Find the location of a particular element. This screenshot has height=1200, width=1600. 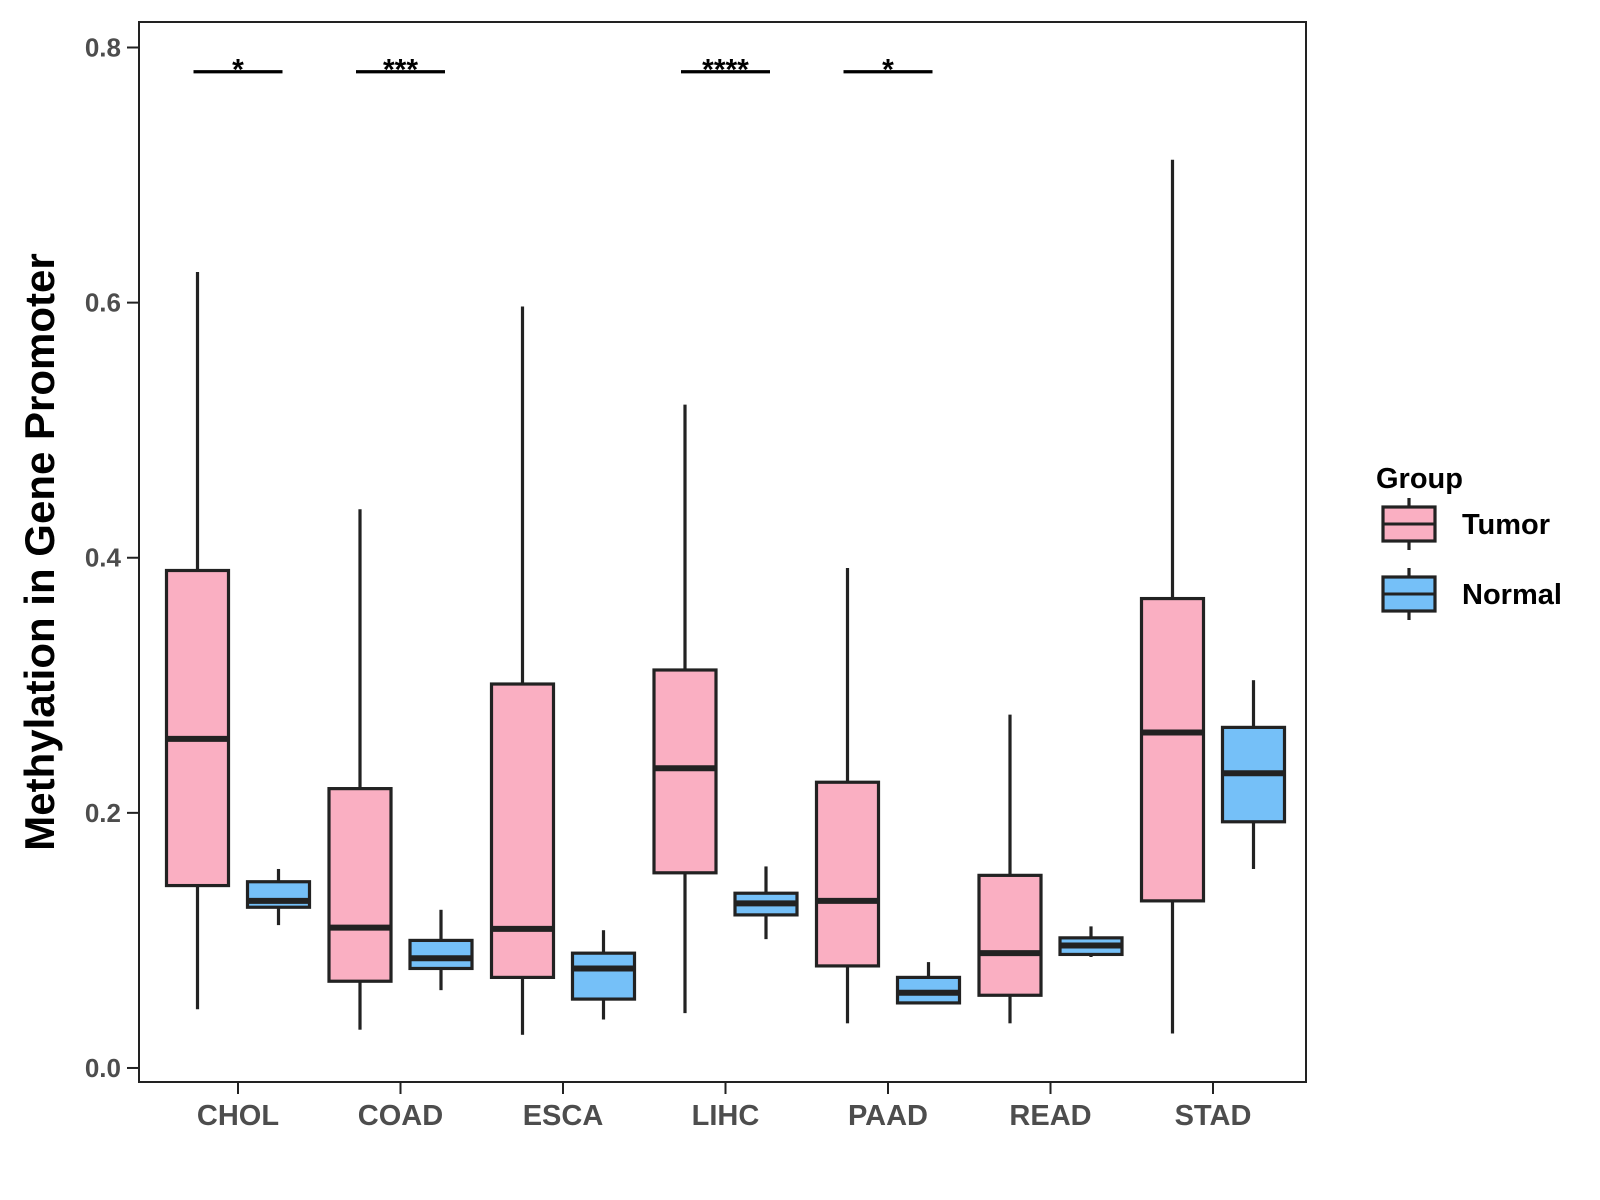

box-tumor-esca is located at coordinates (522, 670).